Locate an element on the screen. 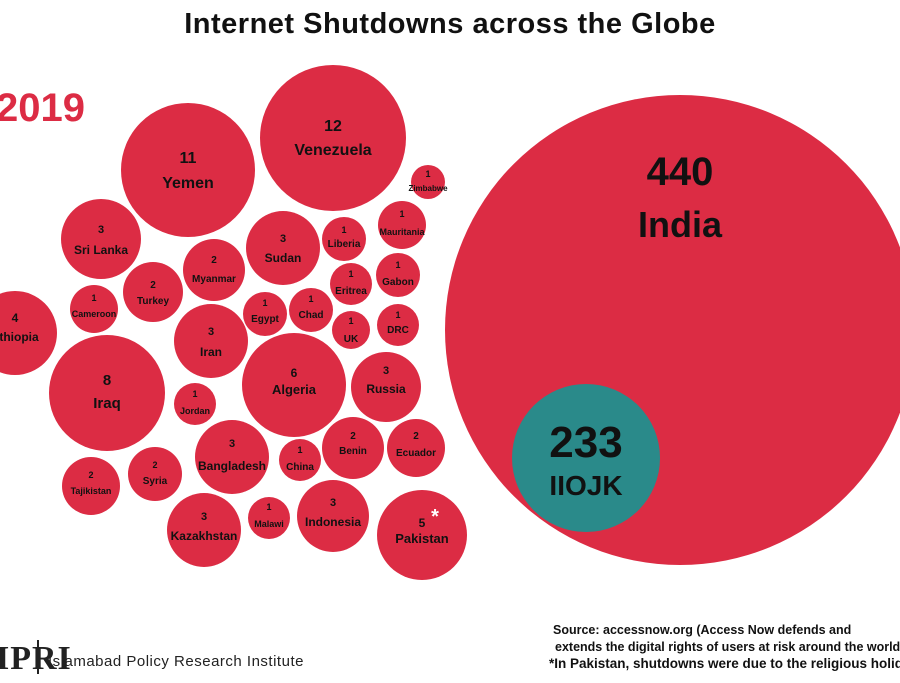 The height and width of the screenshot is (683, 900). bubble-china: 1 China is located at coordinates (300, 460).